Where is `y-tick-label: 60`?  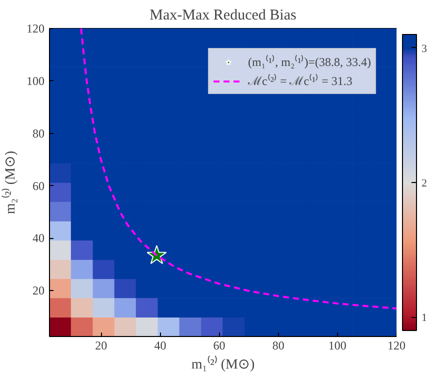 y-tick-label: 60 is located at coordinates (38, 185).